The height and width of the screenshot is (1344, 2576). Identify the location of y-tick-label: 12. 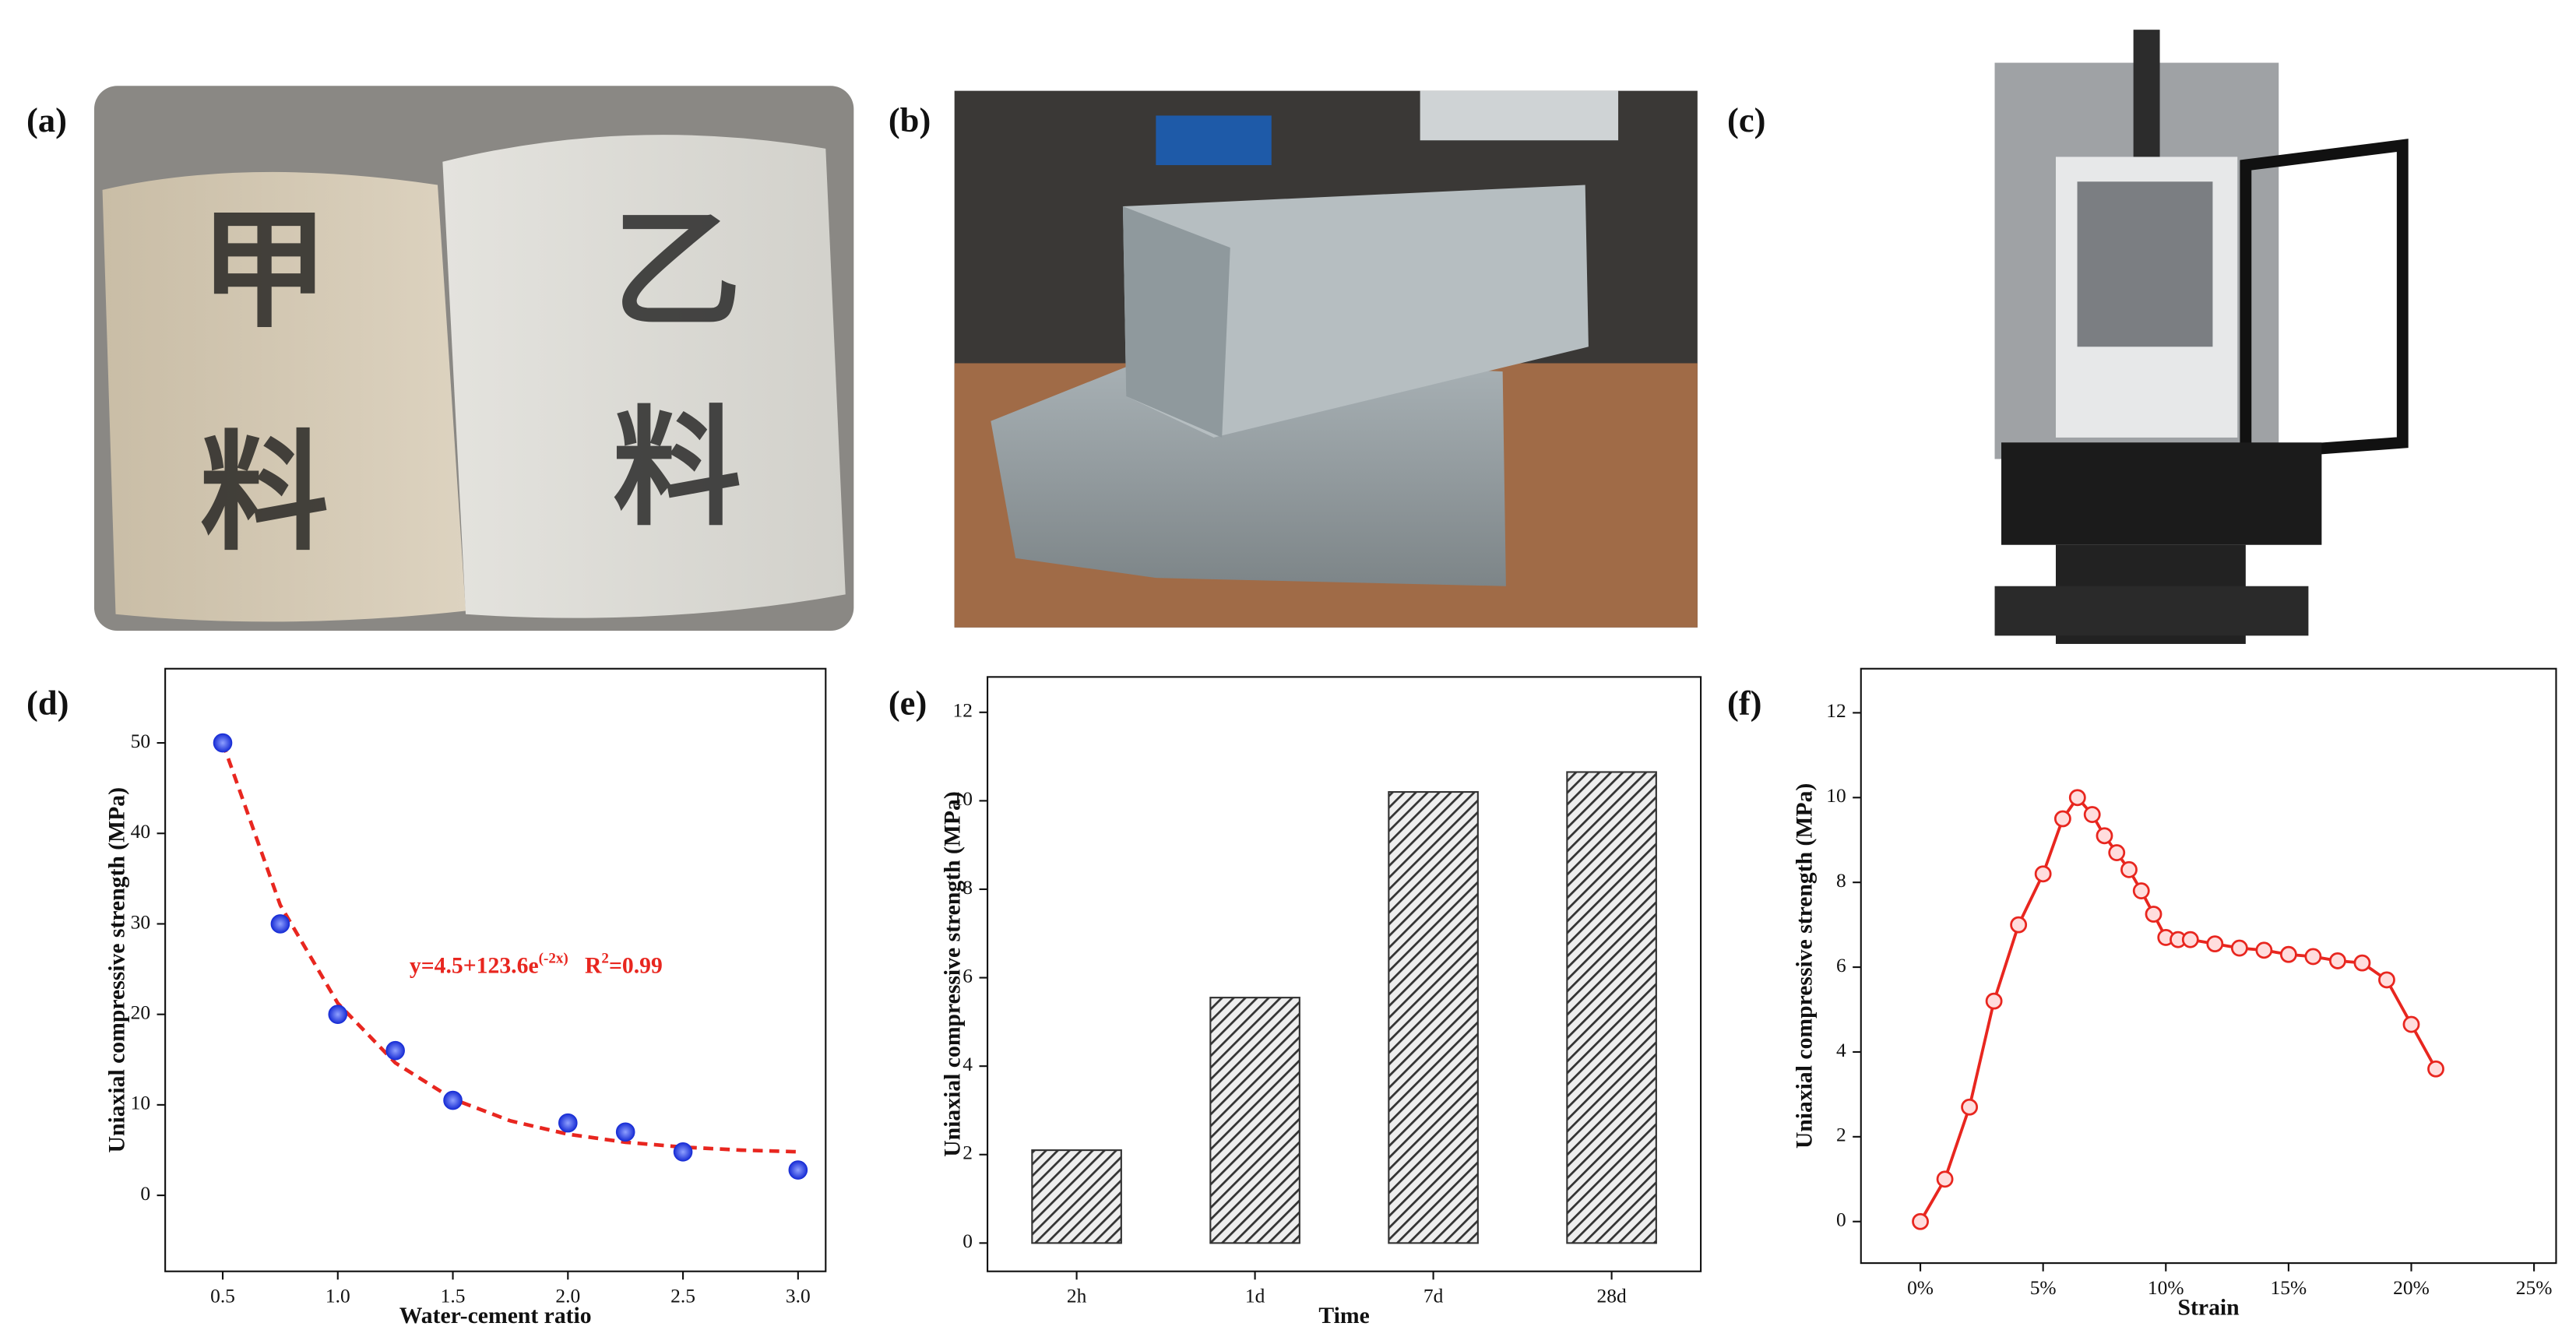
(963, 710).